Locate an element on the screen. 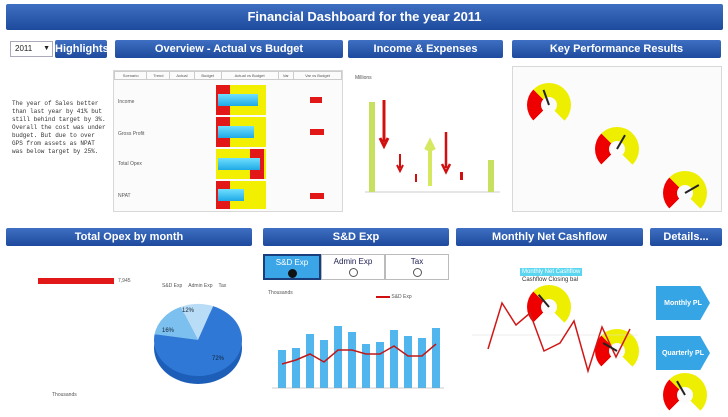 Image resolution: width=728 pixels, height=417 pixels. sd-legend: S&D Exp is located at coordinates (394, 297).